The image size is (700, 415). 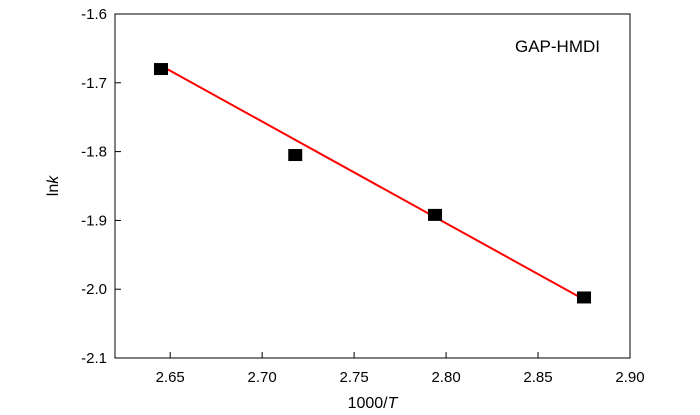 What do you see at coordinates (94, 289) in the screenshot?
I see `y-tick-label: -2.0` at bounding box center [94, 289].